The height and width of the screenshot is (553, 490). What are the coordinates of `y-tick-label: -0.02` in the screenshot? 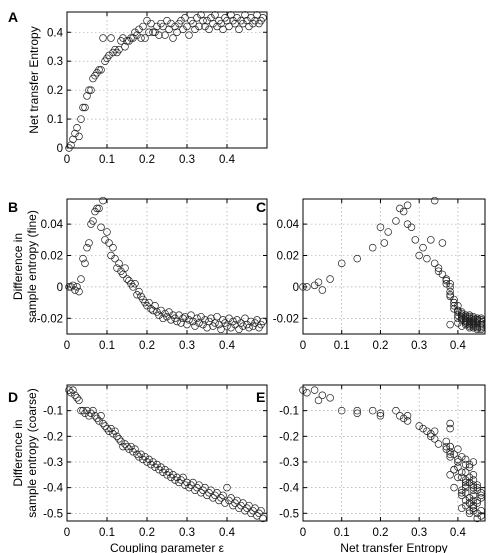 It's located at (286, 319).